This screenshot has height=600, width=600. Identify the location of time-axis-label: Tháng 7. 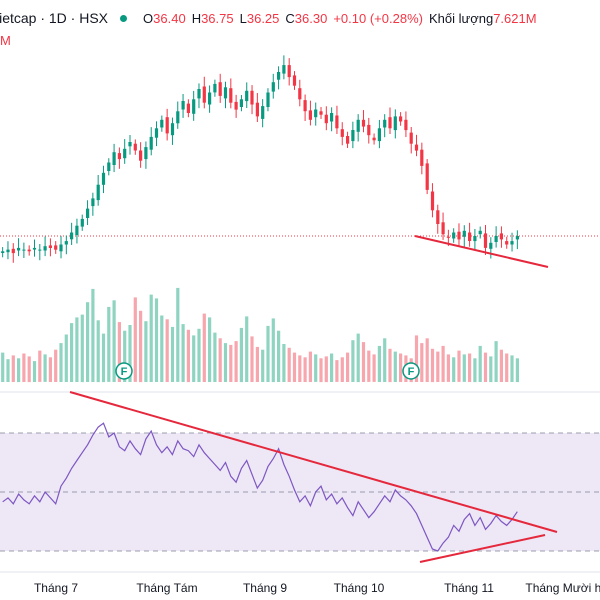
(56, 588).